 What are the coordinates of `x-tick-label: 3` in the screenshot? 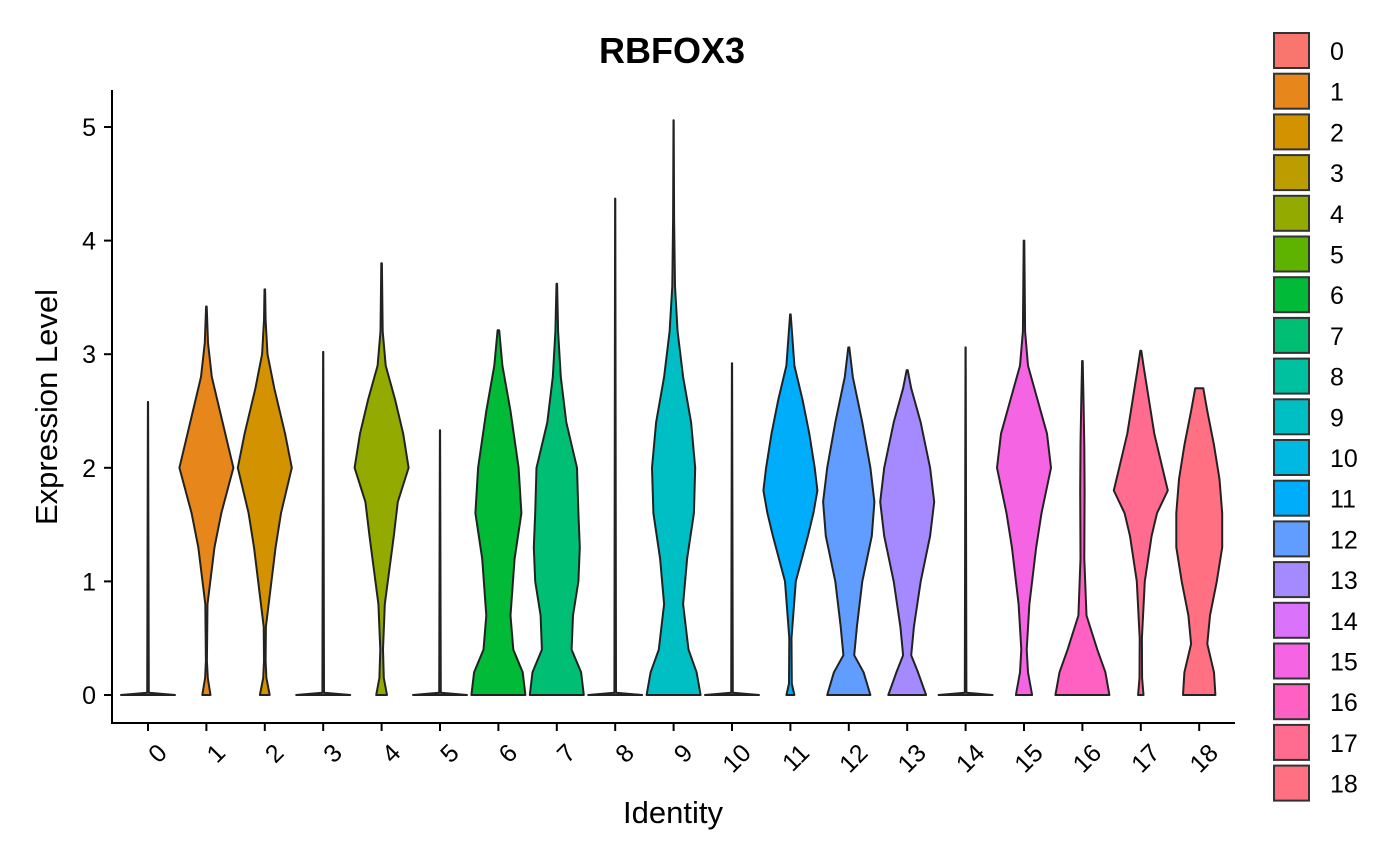 It's located at (333, 754).